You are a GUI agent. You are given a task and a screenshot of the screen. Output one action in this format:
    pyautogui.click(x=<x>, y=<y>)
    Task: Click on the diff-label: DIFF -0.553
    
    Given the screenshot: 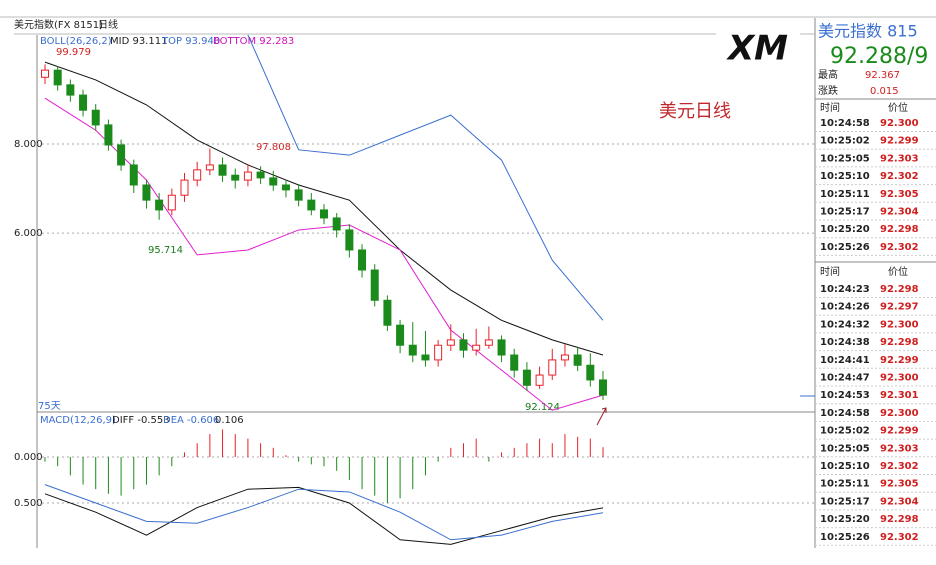 What is the action you would take?
    pyautogui.click(x=141, y=420)
    